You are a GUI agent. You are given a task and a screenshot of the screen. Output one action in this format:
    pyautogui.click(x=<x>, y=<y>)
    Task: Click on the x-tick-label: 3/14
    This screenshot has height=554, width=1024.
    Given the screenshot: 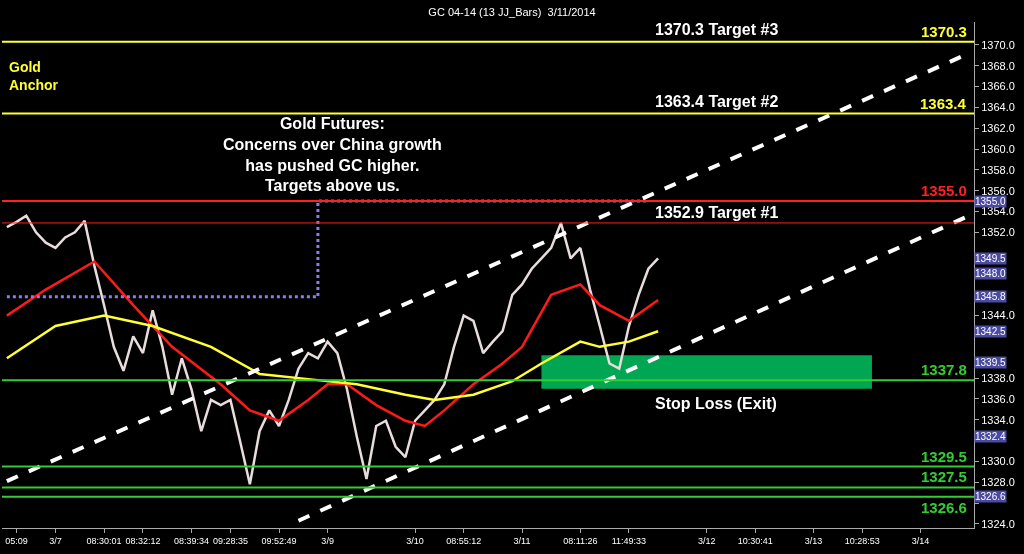 What is the action you would take?
    pyautogui.click(x=920, y=540)
    